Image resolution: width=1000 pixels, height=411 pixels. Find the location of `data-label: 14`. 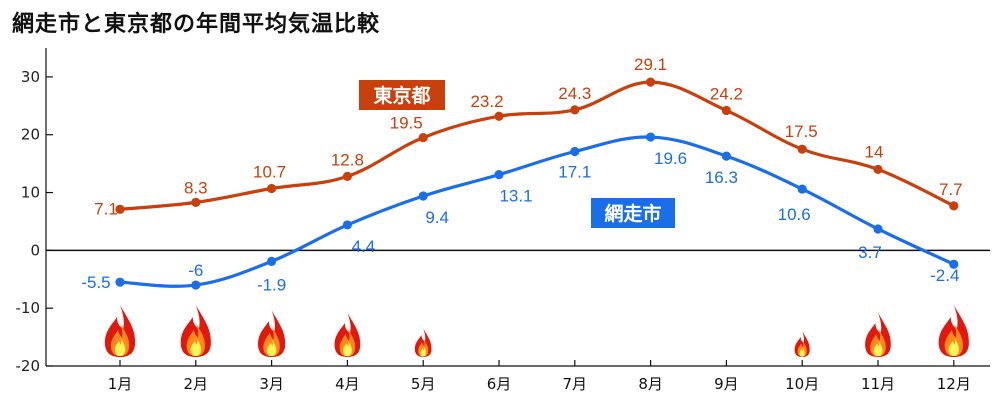

data-label: 14 is located at coordinates (874, 151).